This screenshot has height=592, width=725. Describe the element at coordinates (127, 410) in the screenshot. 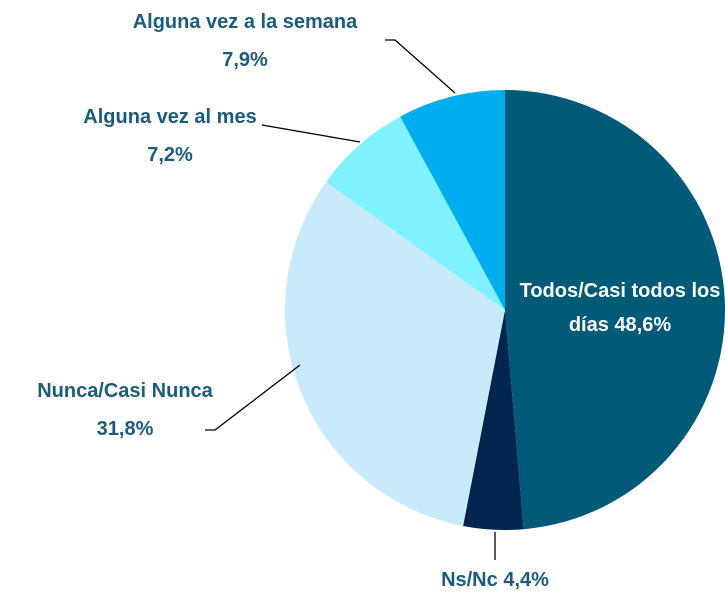

I see `slice-label: Nunca/Casi Nunca 31,8%` at that location.